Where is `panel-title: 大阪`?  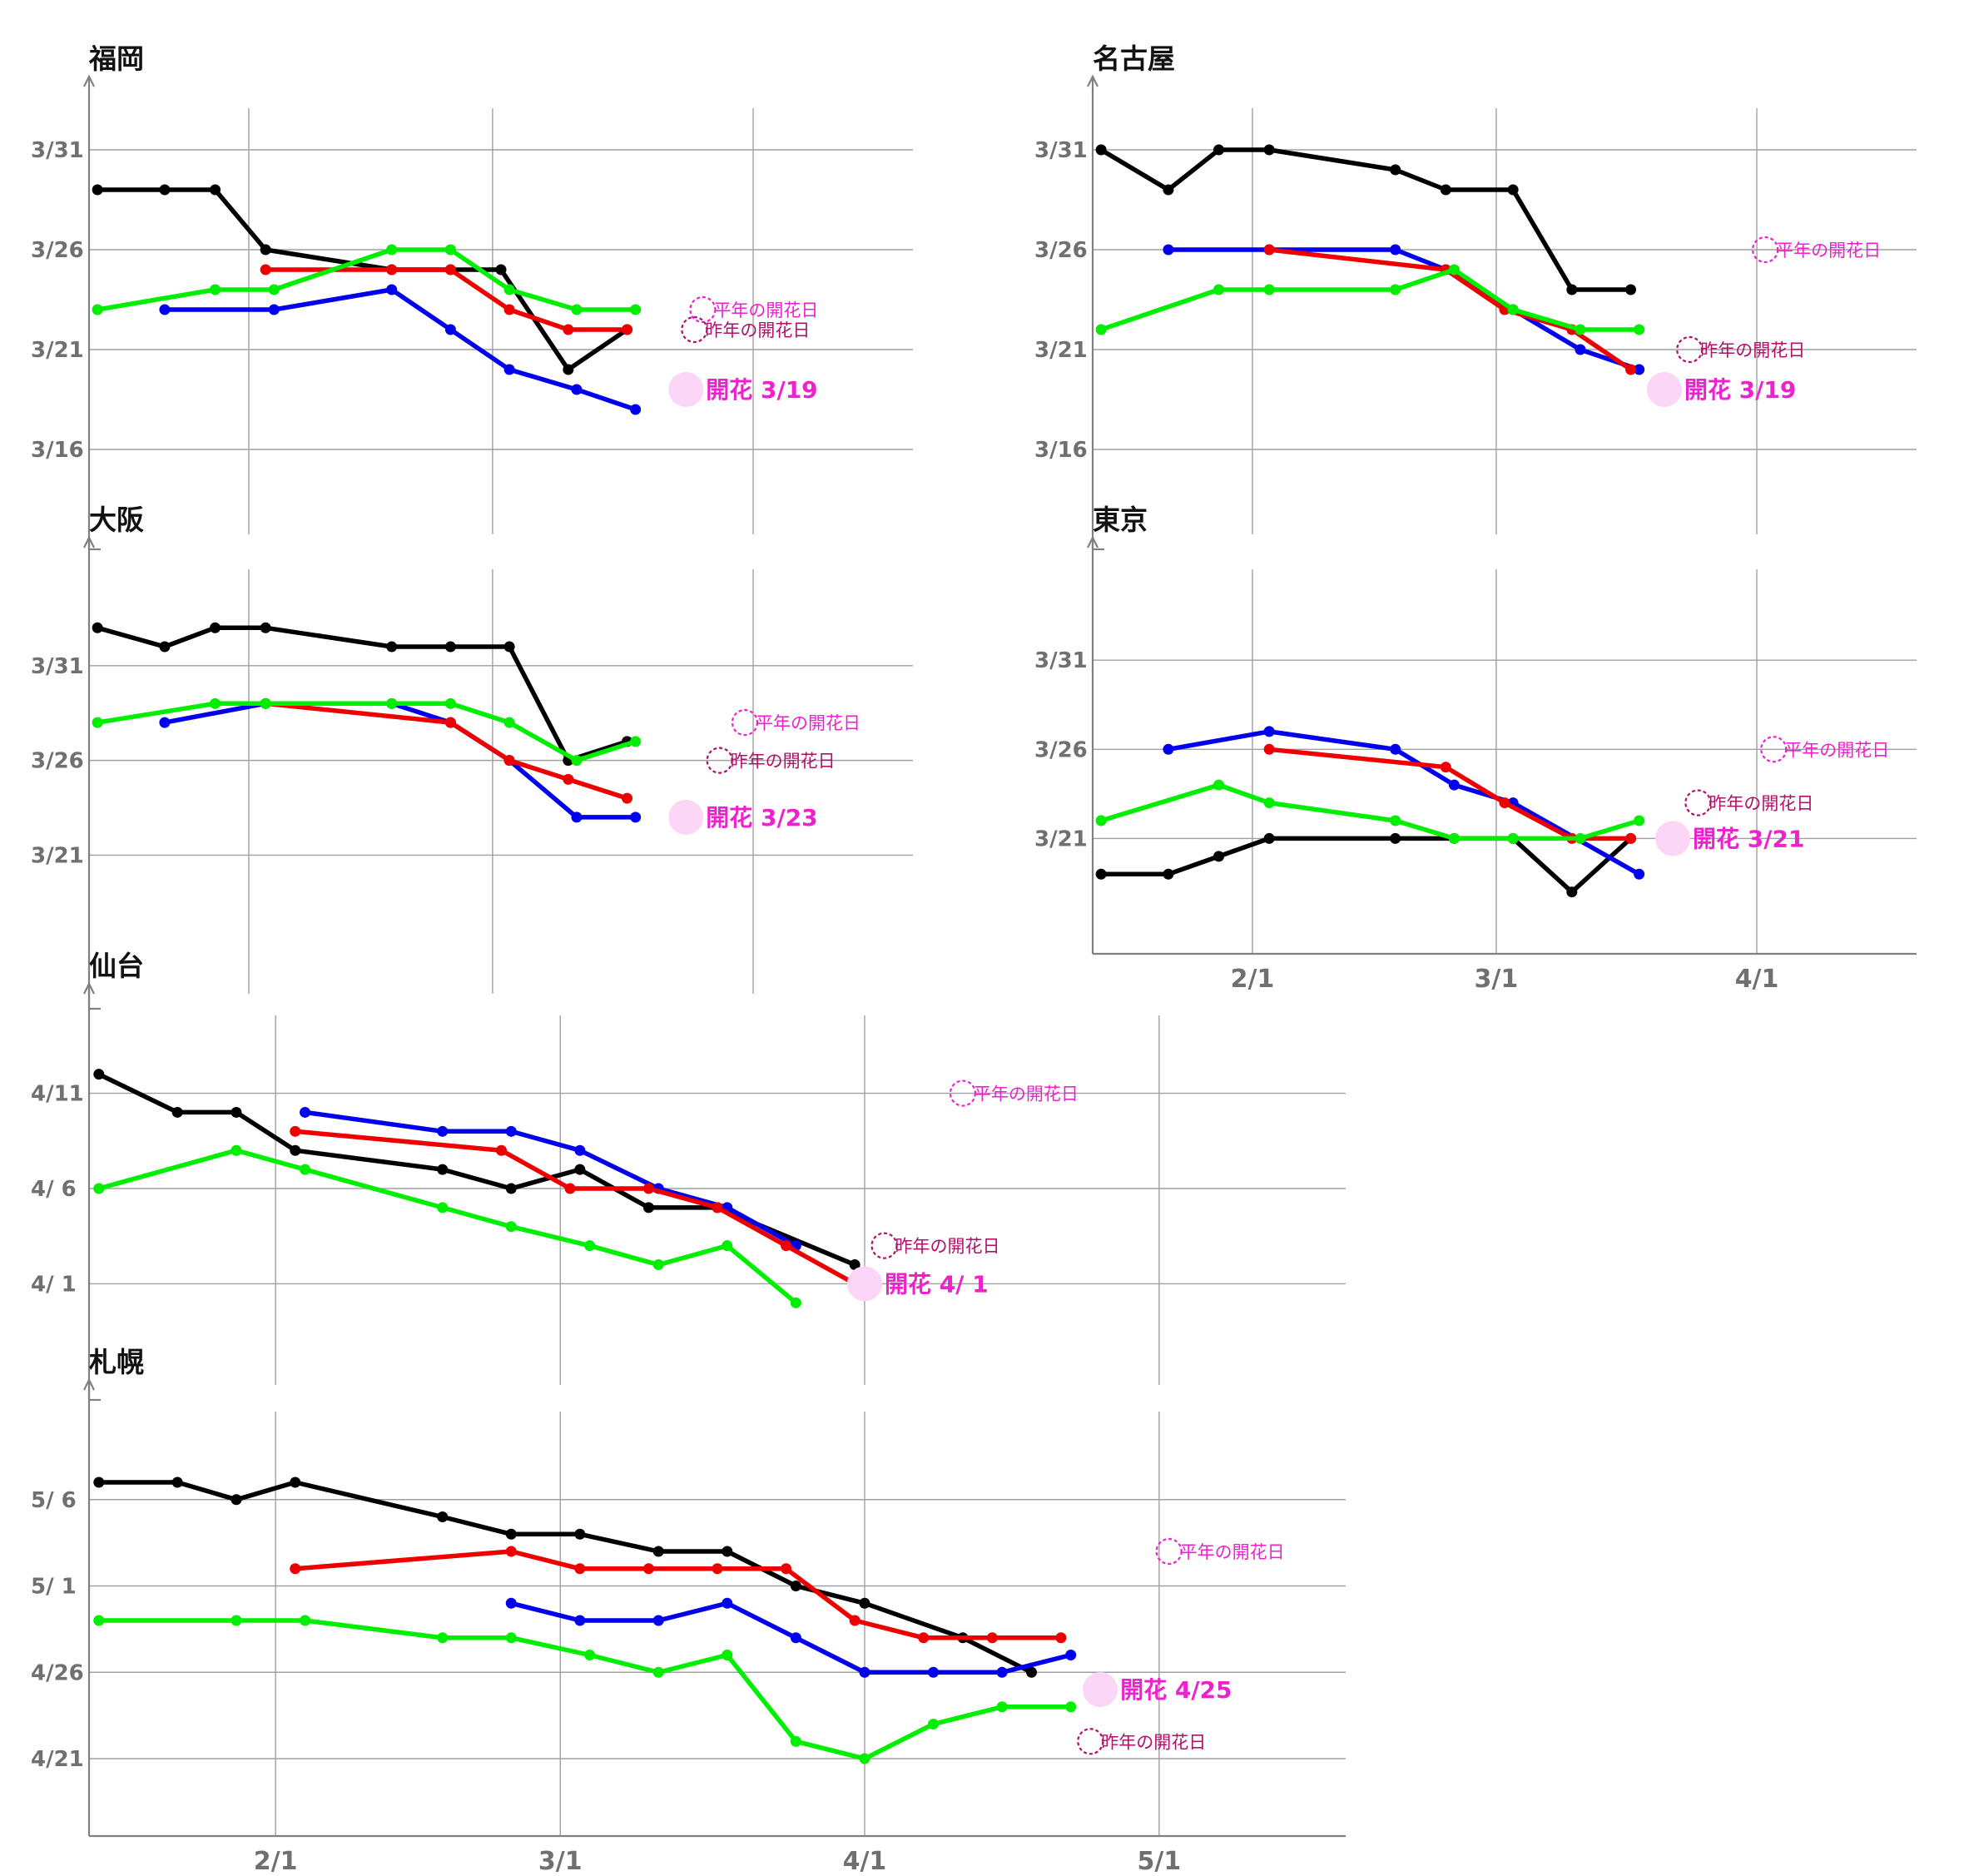 panel-title: 大阪 is located at coordinates (116, 520).